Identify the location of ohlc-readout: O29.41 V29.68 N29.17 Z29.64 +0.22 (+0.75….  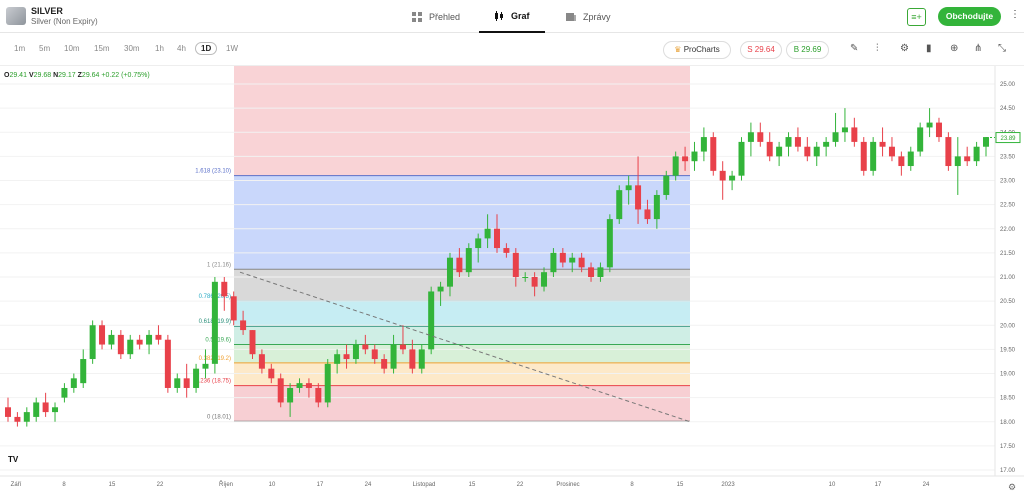
(77, 75).